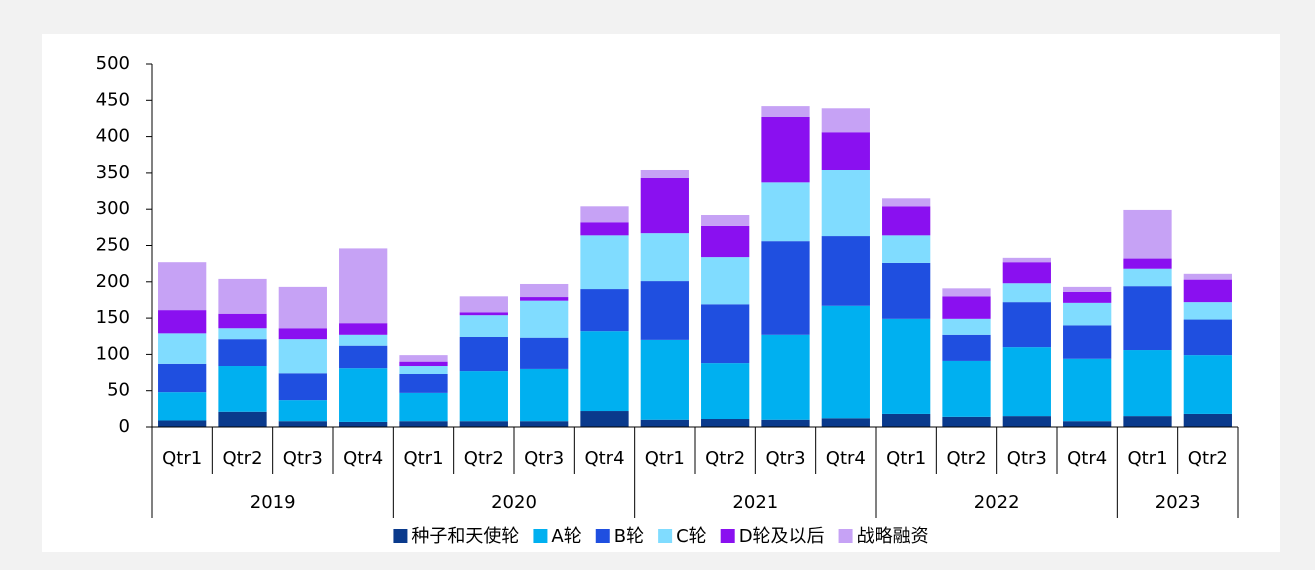 This screenshot has width=1315, height=570. What do you see at coordinates (118, 390) in the screenshot?
I see `y-tick-label: 50` at bounding box center [118, 390].